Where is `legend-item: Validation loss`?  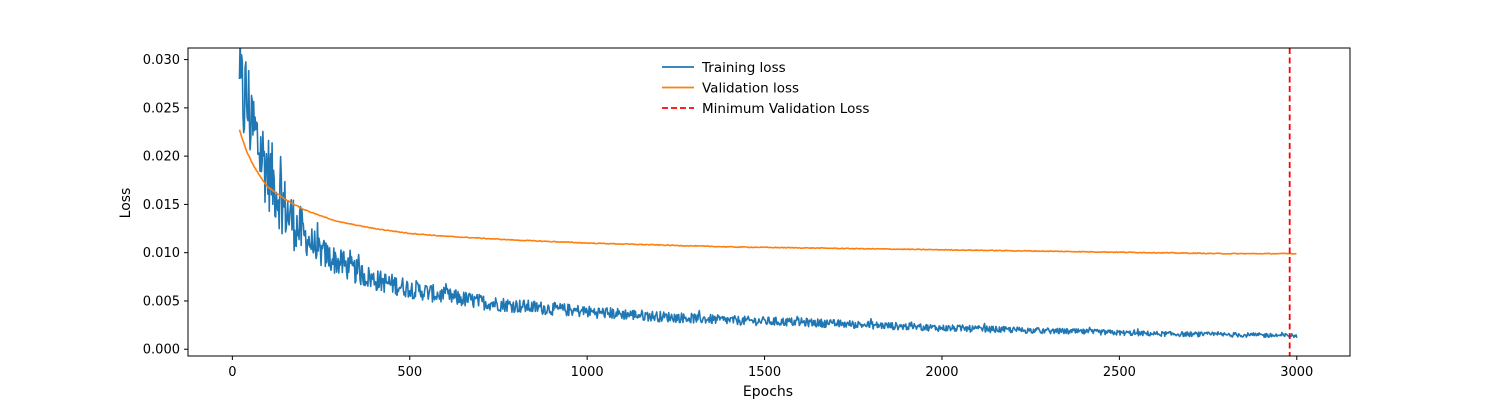 legend-item: Validation loss is located at coordinates (730, 89).